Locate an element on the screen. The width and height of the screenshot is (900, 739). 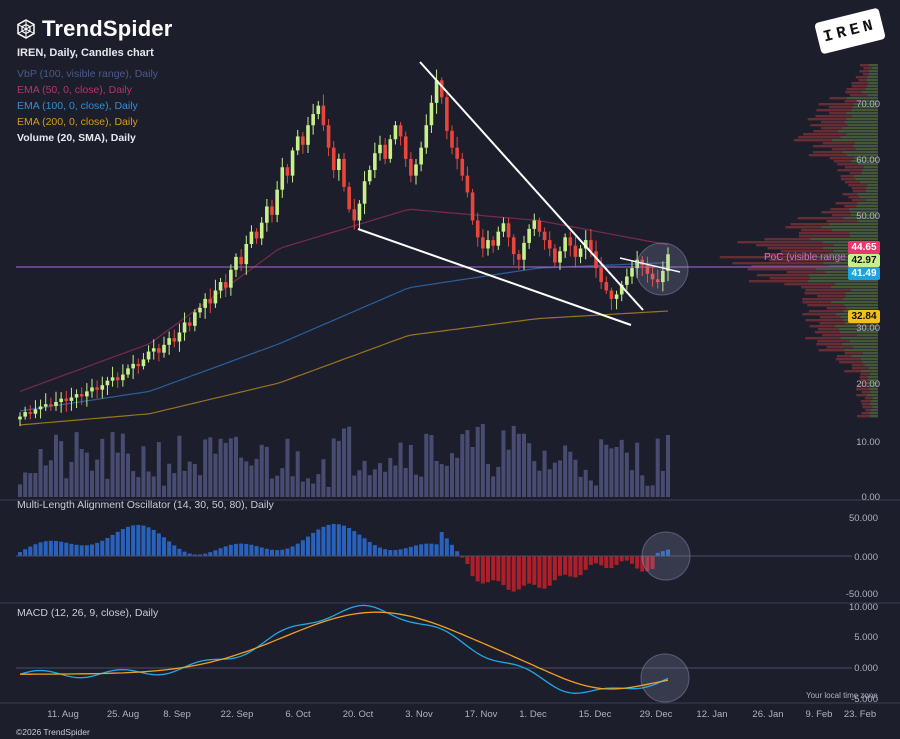
x-tick-label: 25. Aug is located at coordinates (123, 714).